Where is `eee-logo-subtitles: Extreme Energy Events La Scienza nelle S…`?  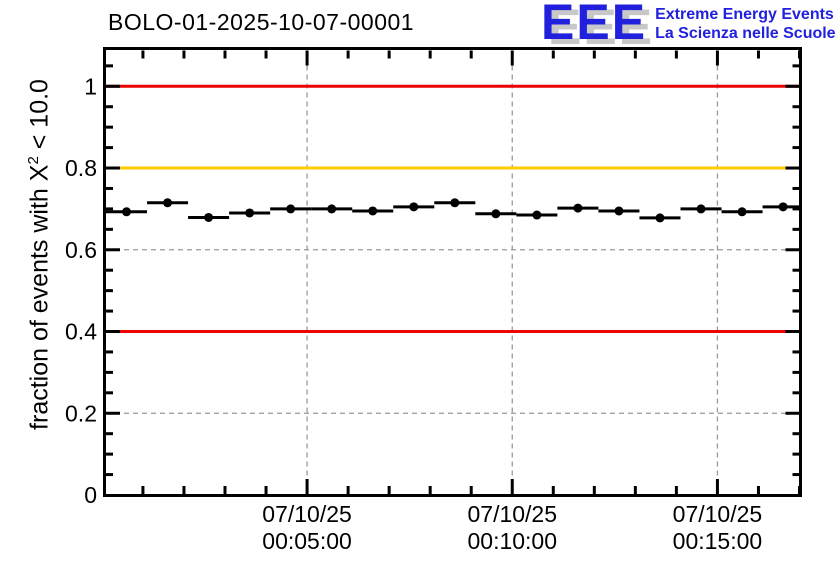
eee-logo-subtitles: Extreme Energy Events La Scienza nelle S… is located at coordinates (745, 24).